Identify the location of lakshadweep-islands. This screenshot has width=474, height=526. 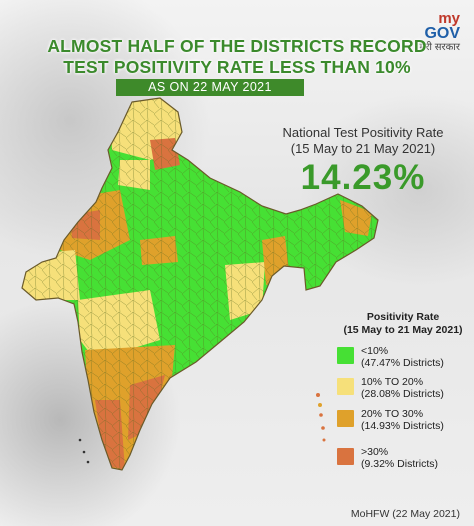
(84, 451).